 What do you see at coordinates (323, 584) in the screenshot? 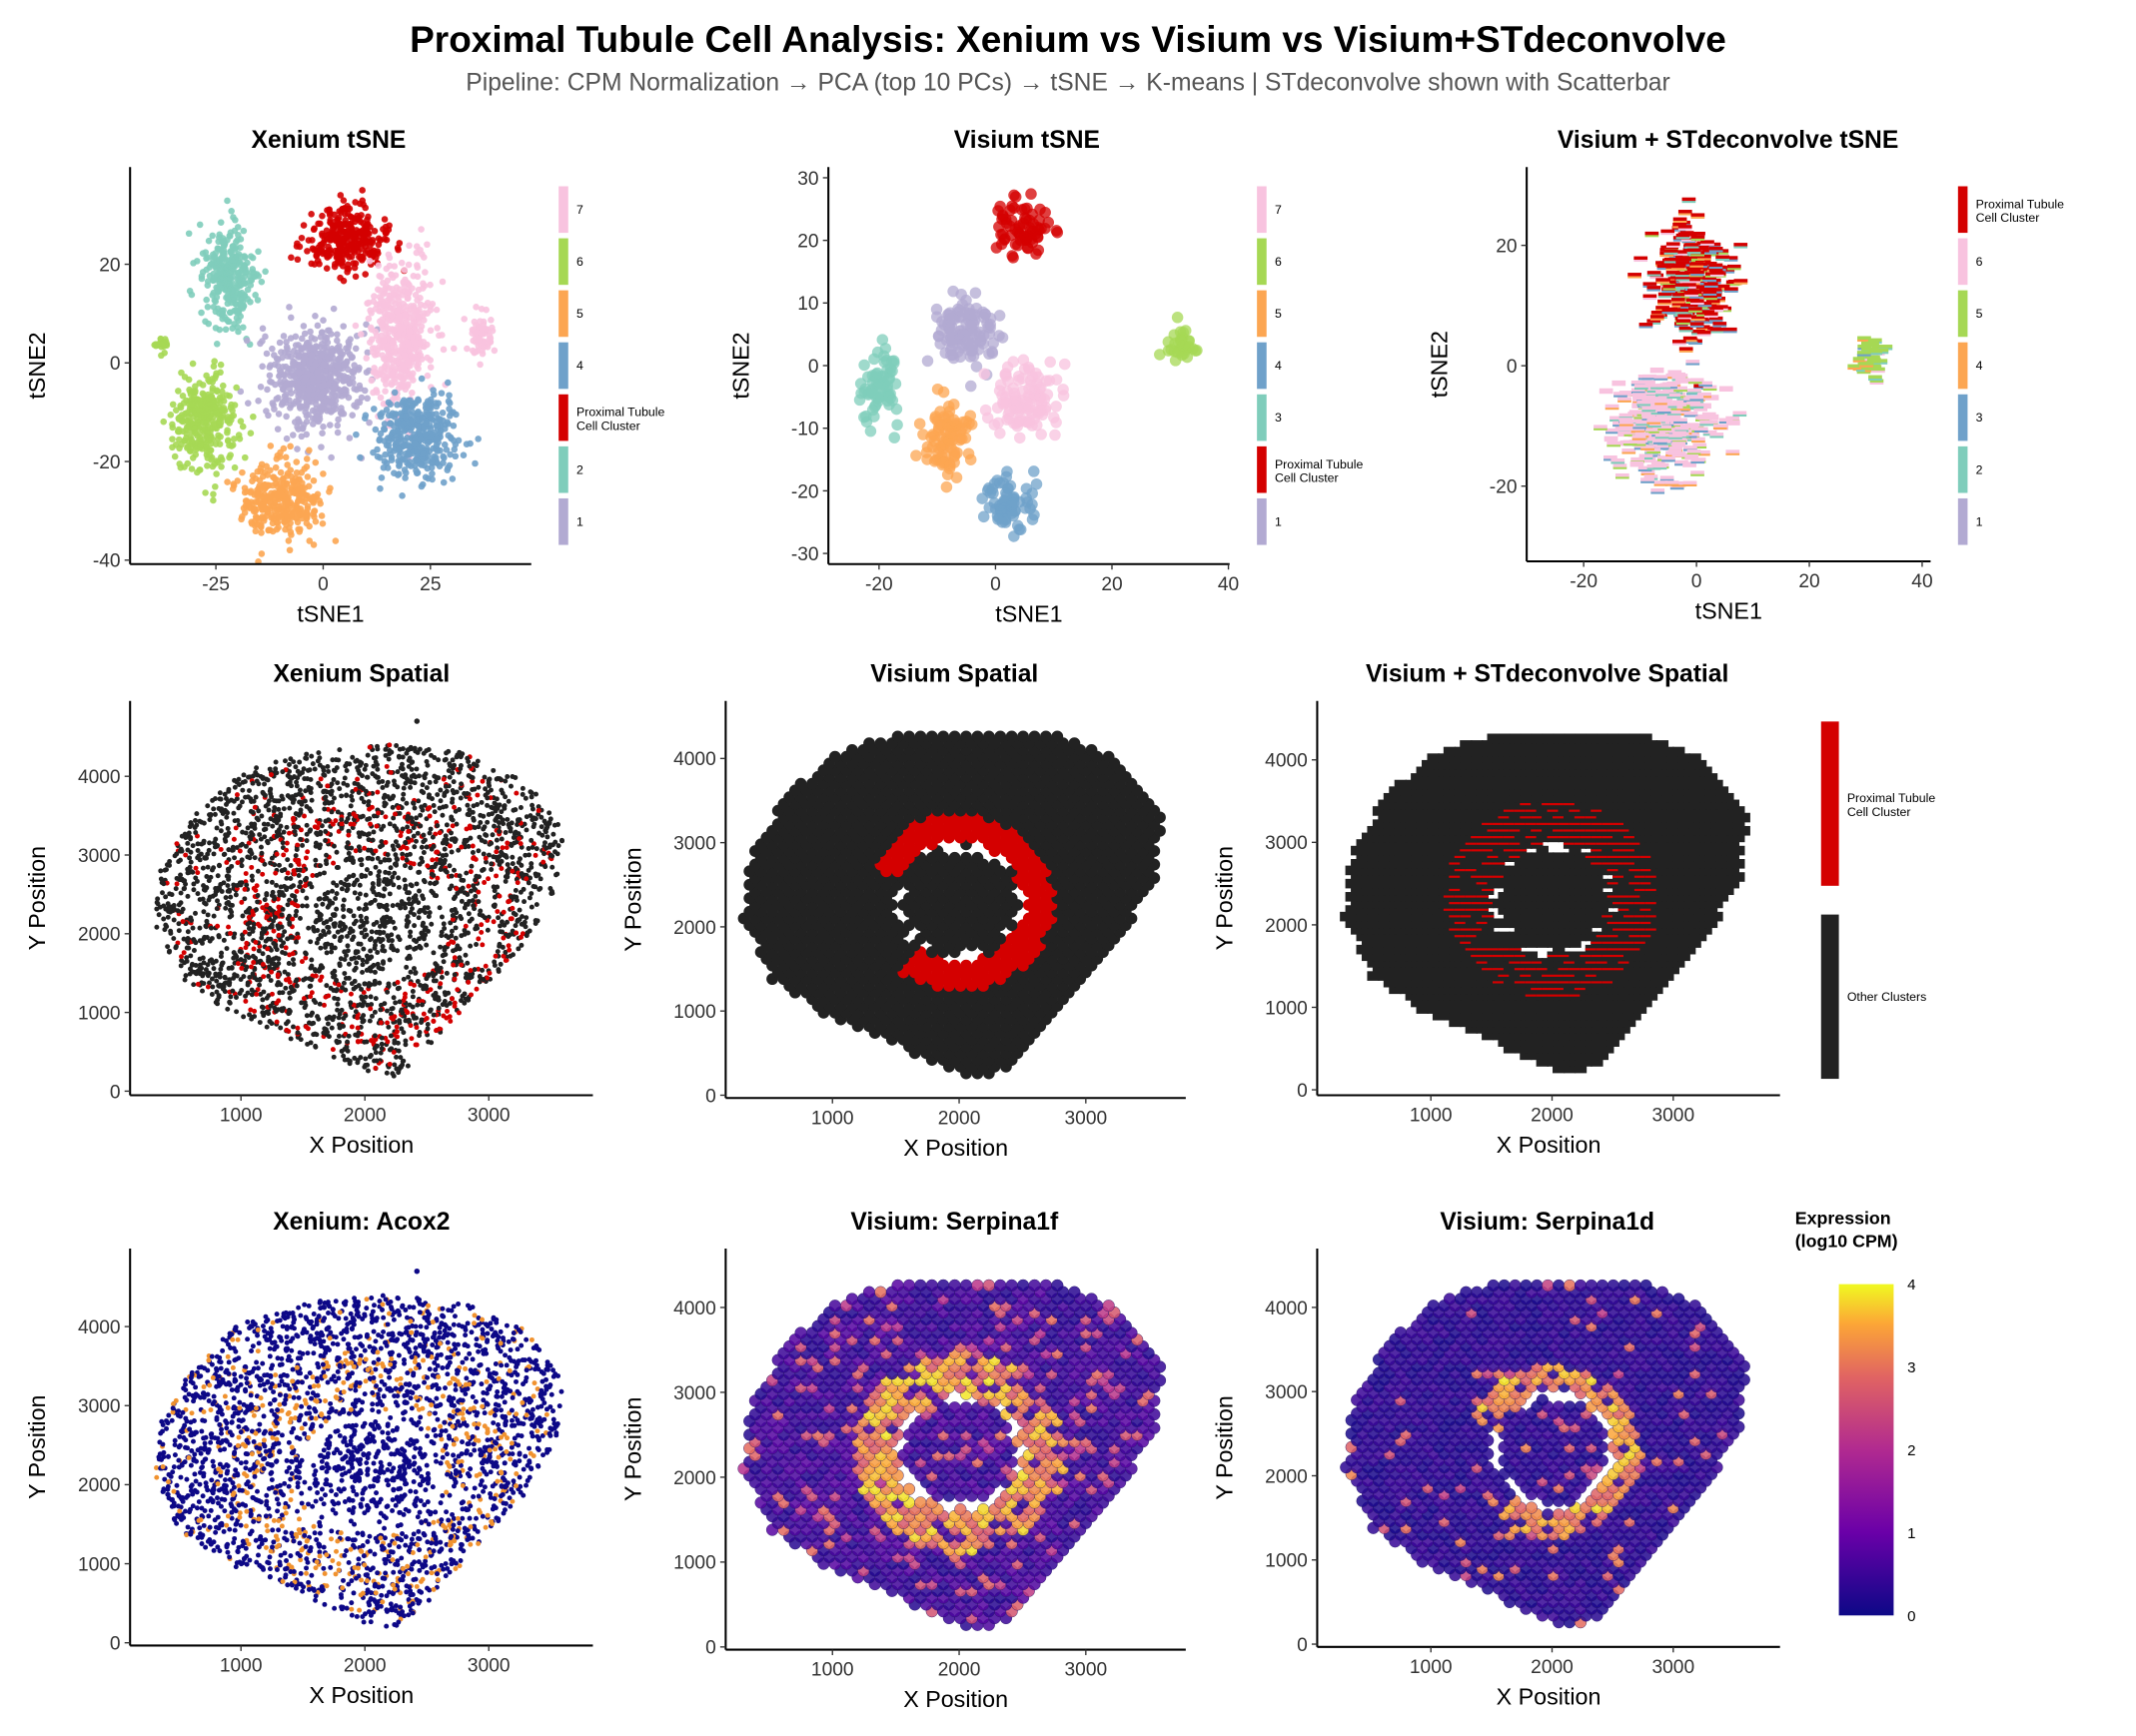
I see `x-tick-label: 0` at bounding box center [323, 584].